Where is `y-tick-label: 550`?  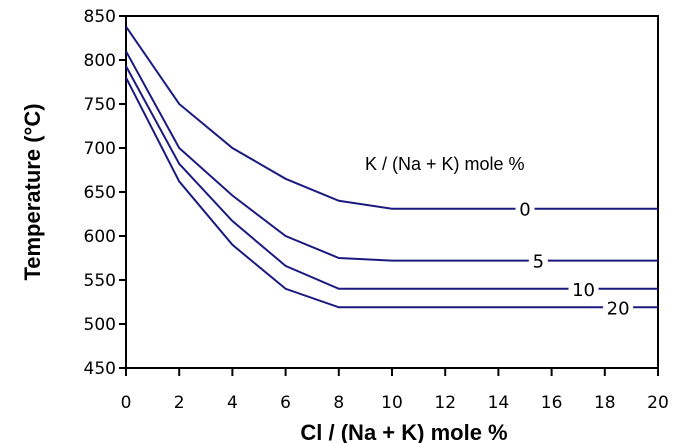
y-tick-label: 550 is located at coordinates (100, 281).